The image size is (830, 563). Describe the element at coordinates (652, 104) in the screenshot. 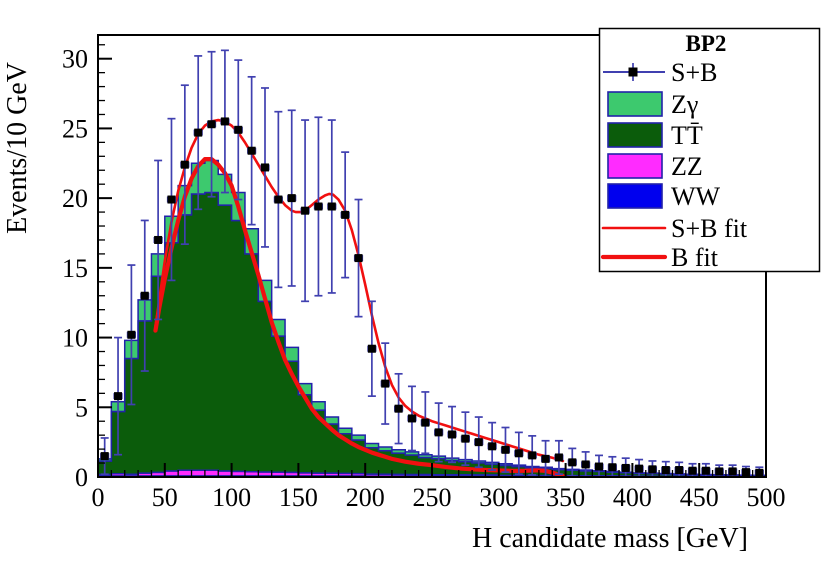

I see `legend-entry-Z: Zγ` at that location.